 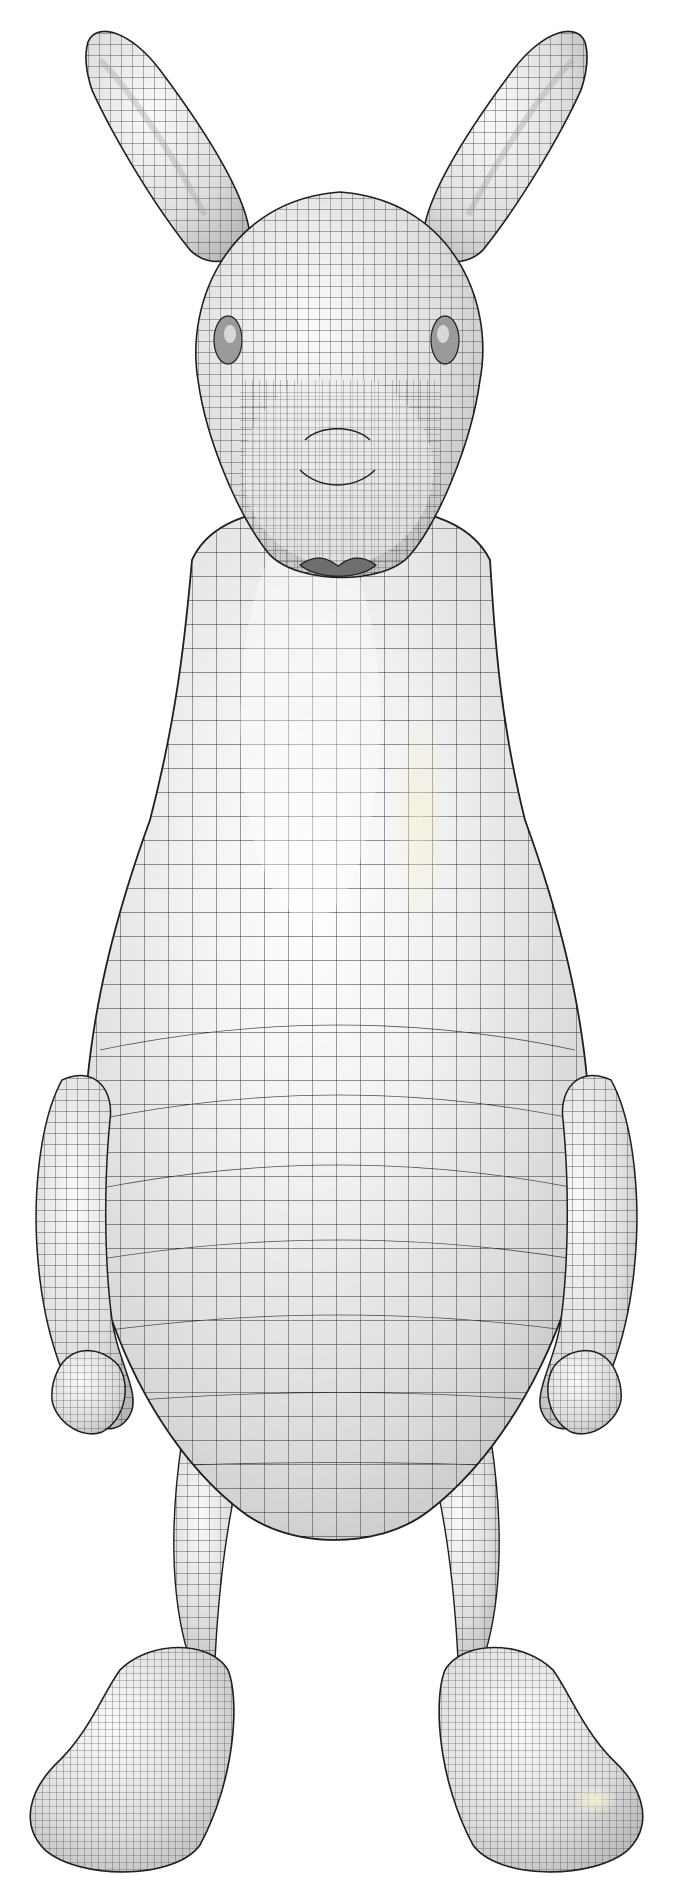 What do you see at coordinates (168, 146) in the screenshot?
I see `left-ear` at bounding box center [168, 146].